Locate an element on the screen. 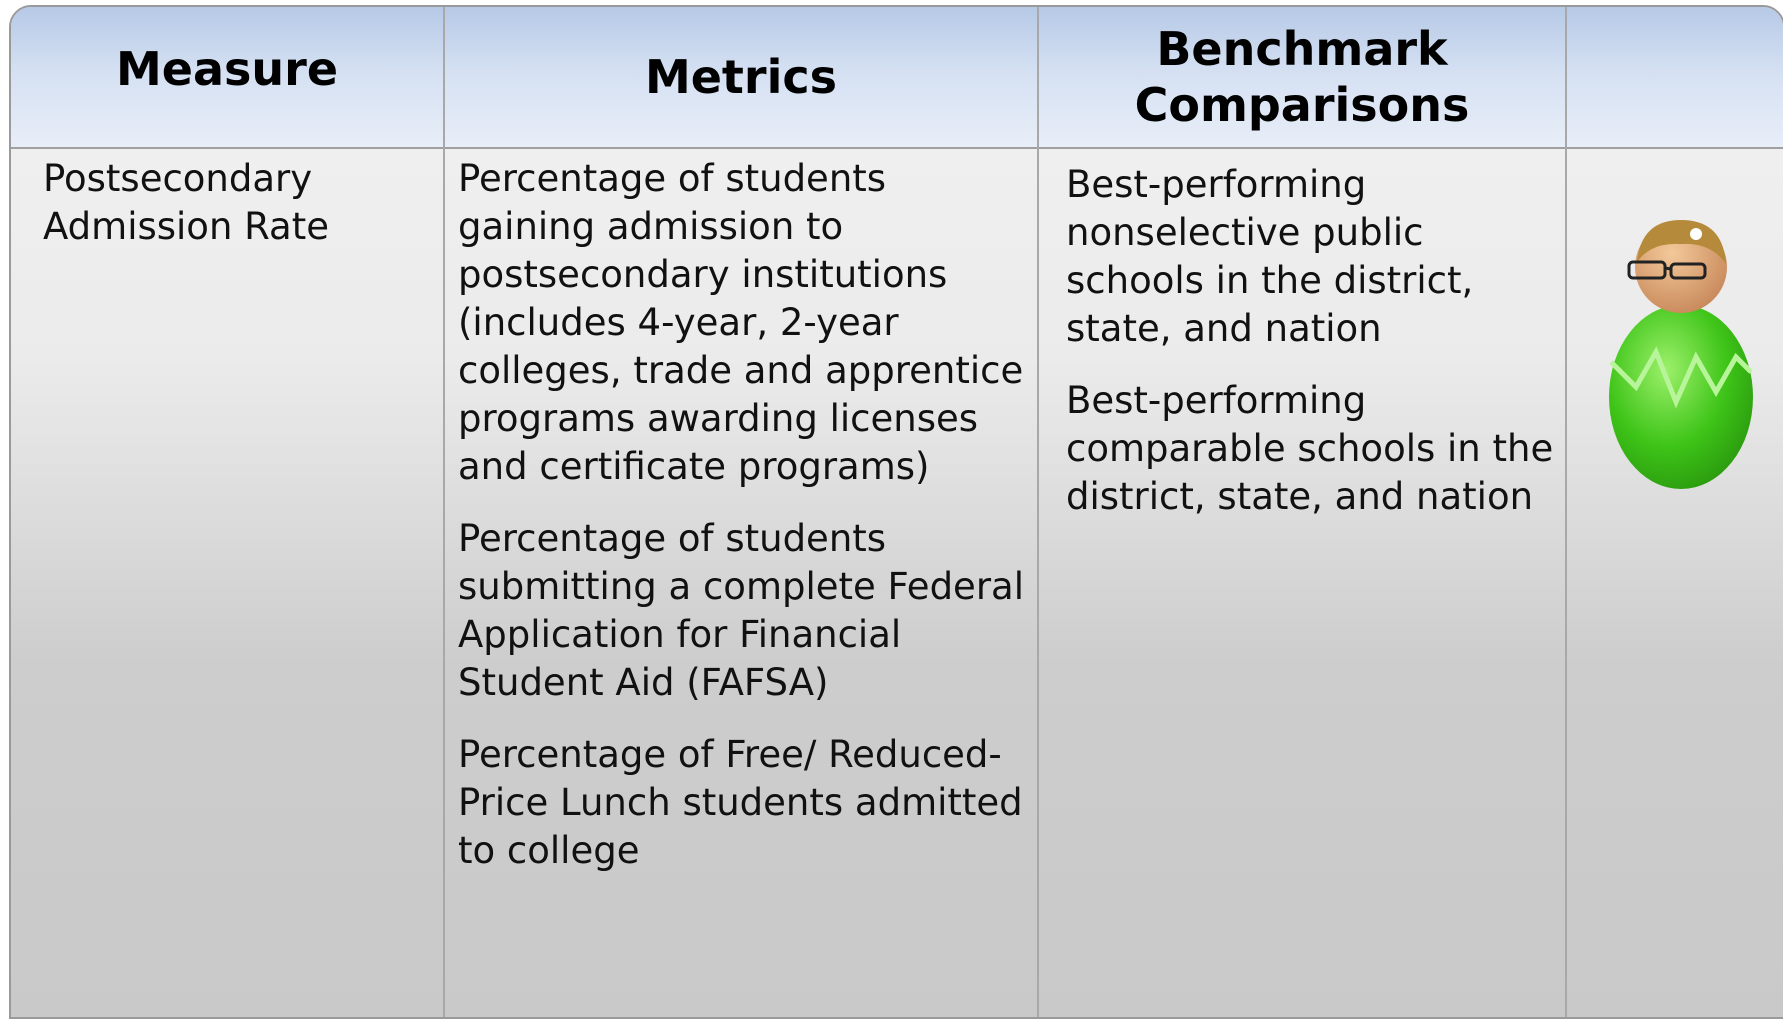 This screenshot has width=1783, height=1019. header-row is located at coordinates (897, 78).